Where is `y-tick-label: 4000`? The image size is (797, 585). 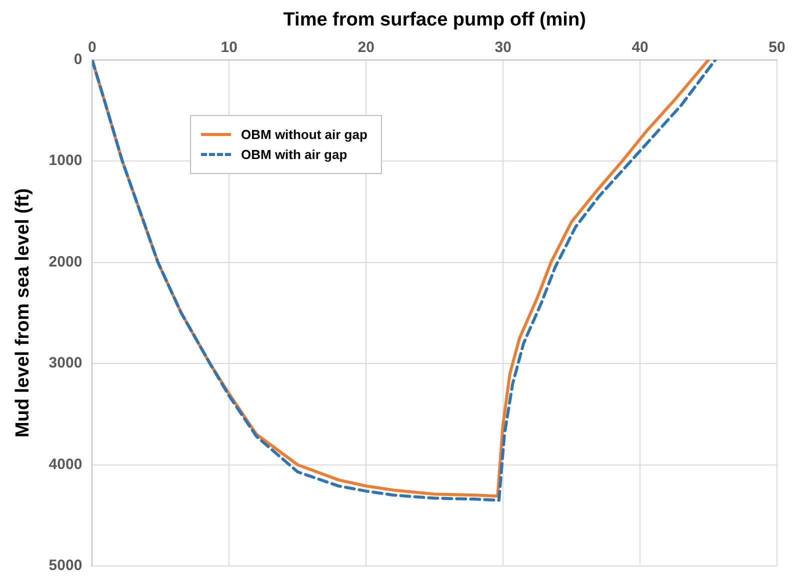 y-tick-label: 4000 is located at coordinates (65, 464).